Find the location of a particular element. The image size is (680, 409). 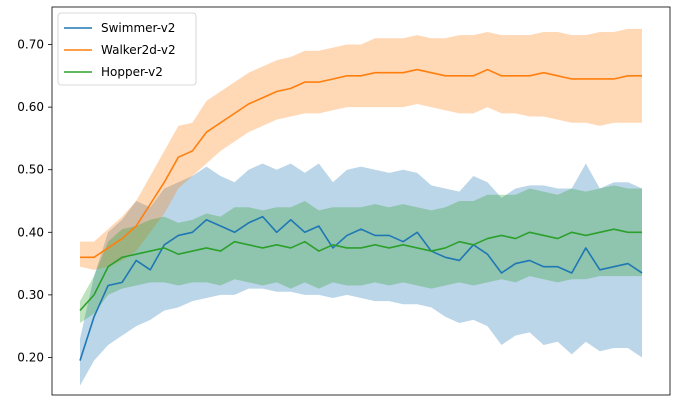

legend-label-walker2d-v2: Walker2d-v2 is located at coordinates (138, 50).